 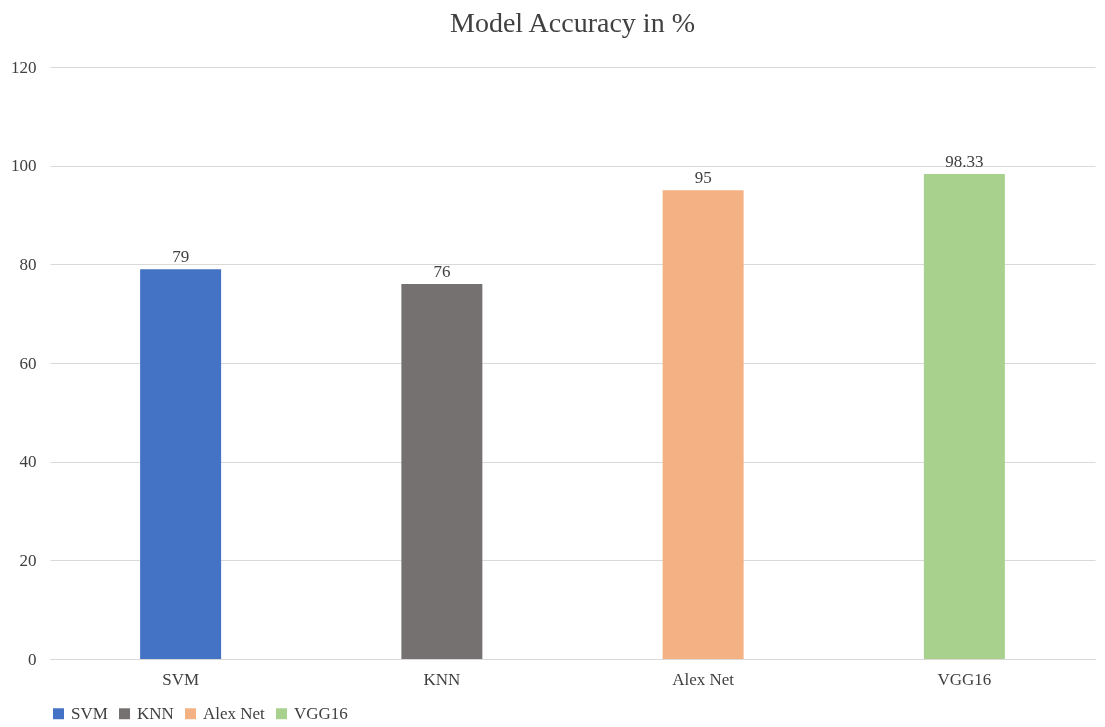 I want to click on legend-label: VGG16, so click(x=321, y=713).